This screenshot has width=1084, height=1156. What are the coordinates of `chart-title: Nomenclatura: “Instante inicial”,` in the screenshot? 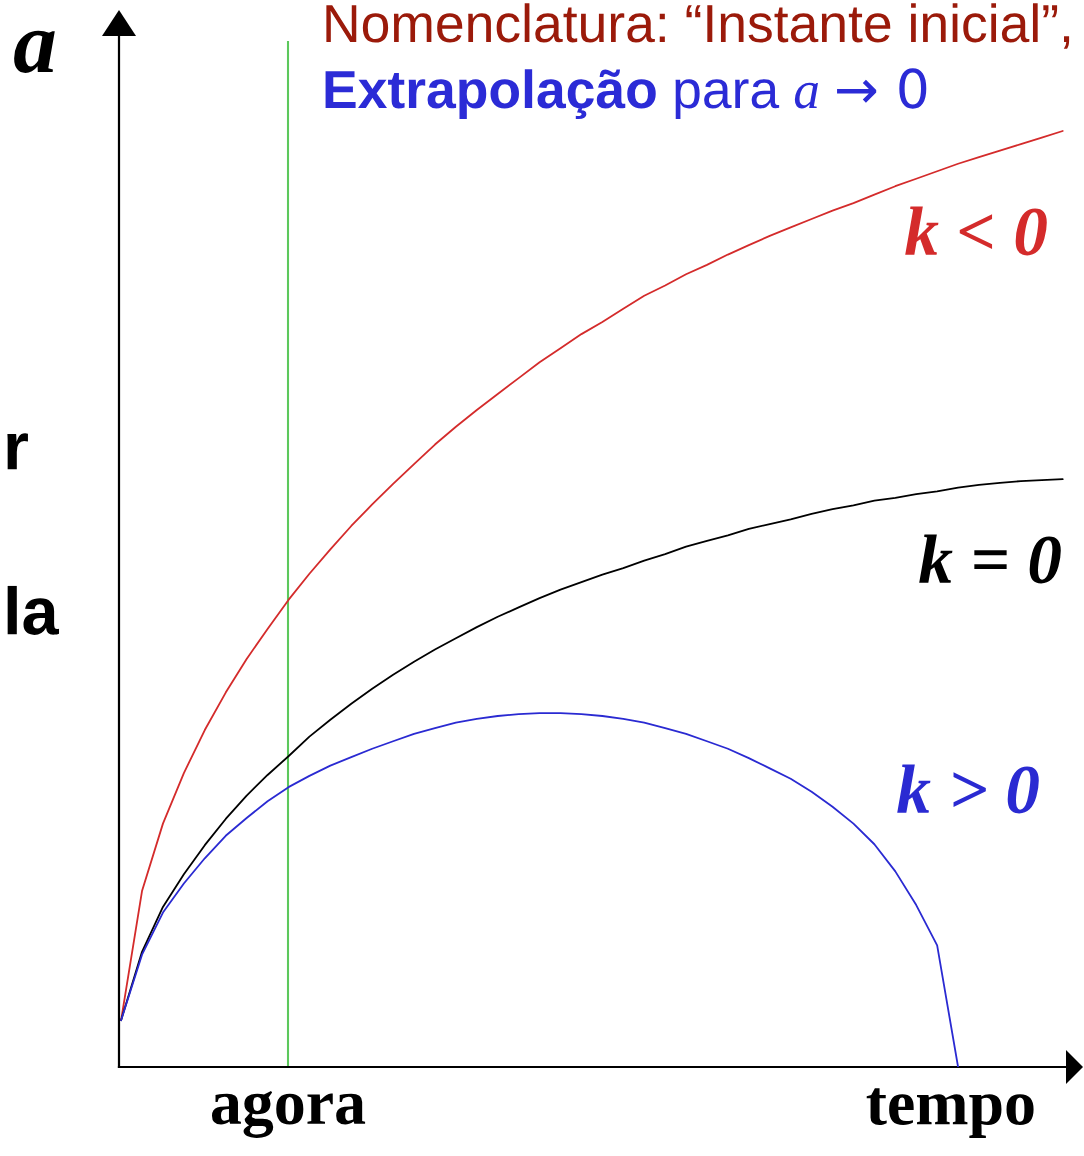 It's located at (698, 26).